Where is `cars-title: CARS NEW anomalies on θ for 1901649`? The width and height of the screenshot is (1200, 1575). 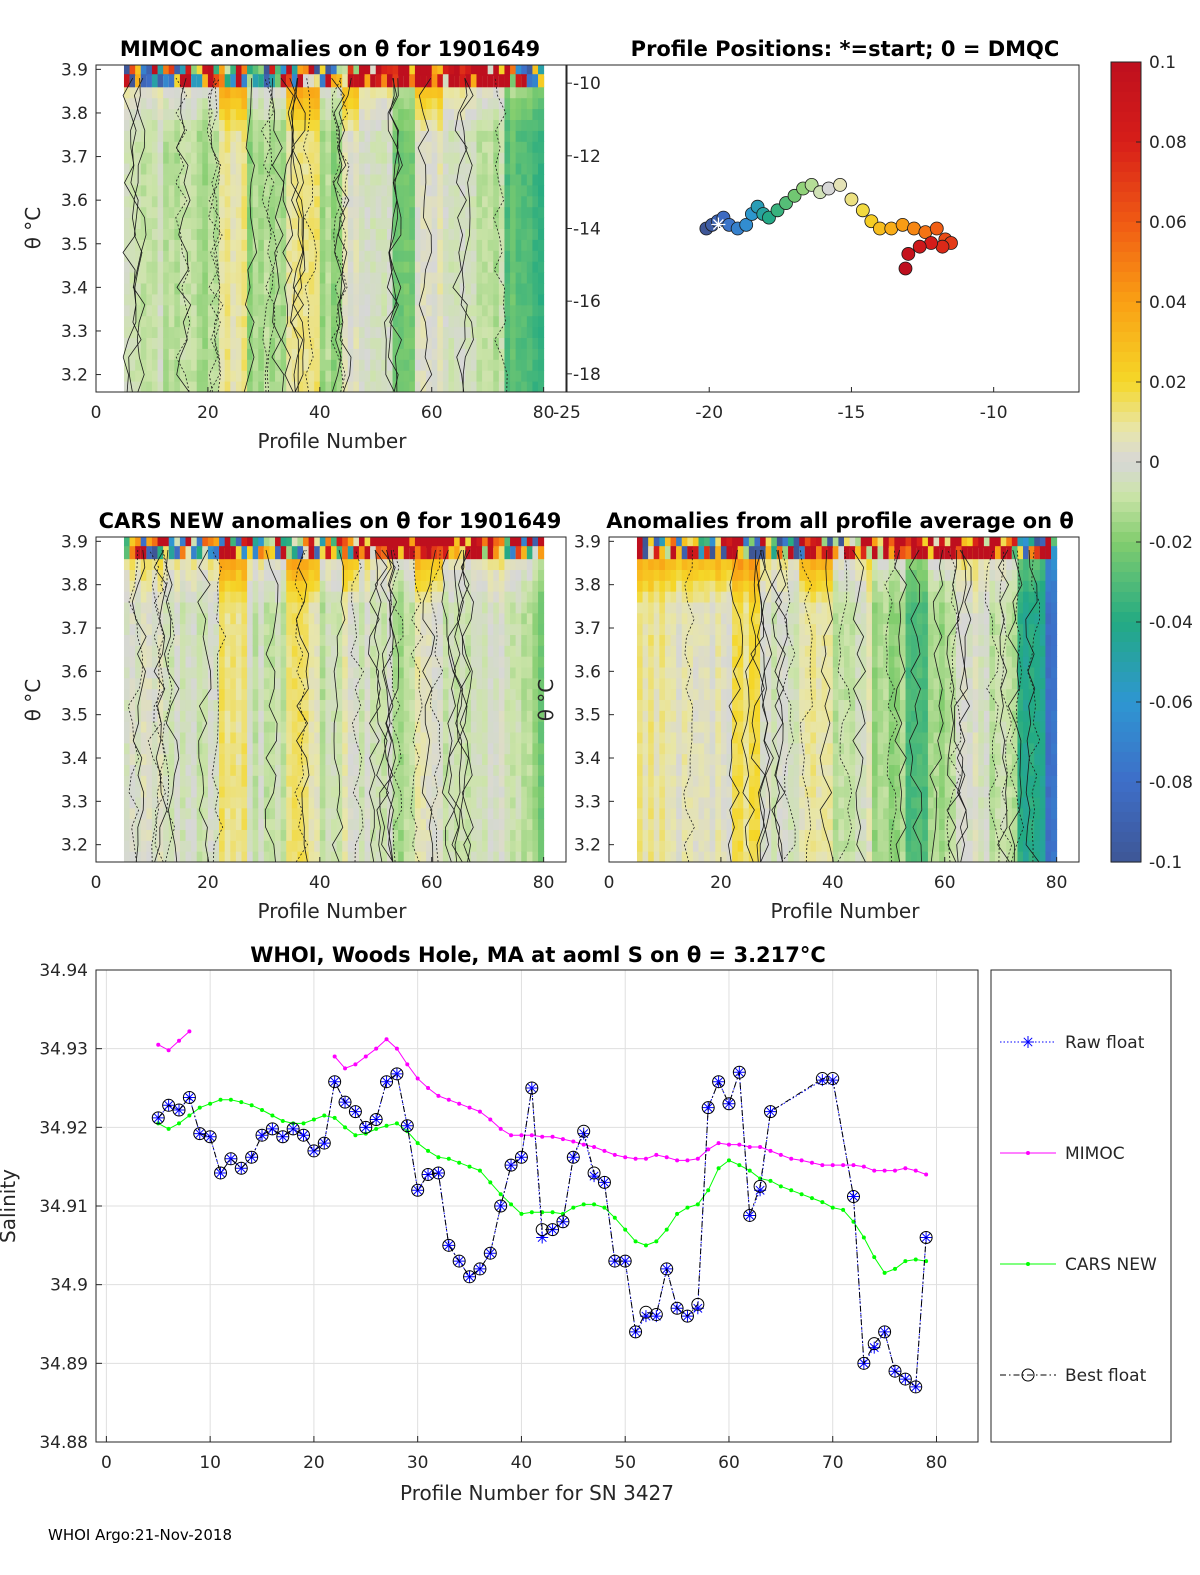
cars-title: CARS NEW anomalies on θ for 1901649 is located at coordinates (330, 521).